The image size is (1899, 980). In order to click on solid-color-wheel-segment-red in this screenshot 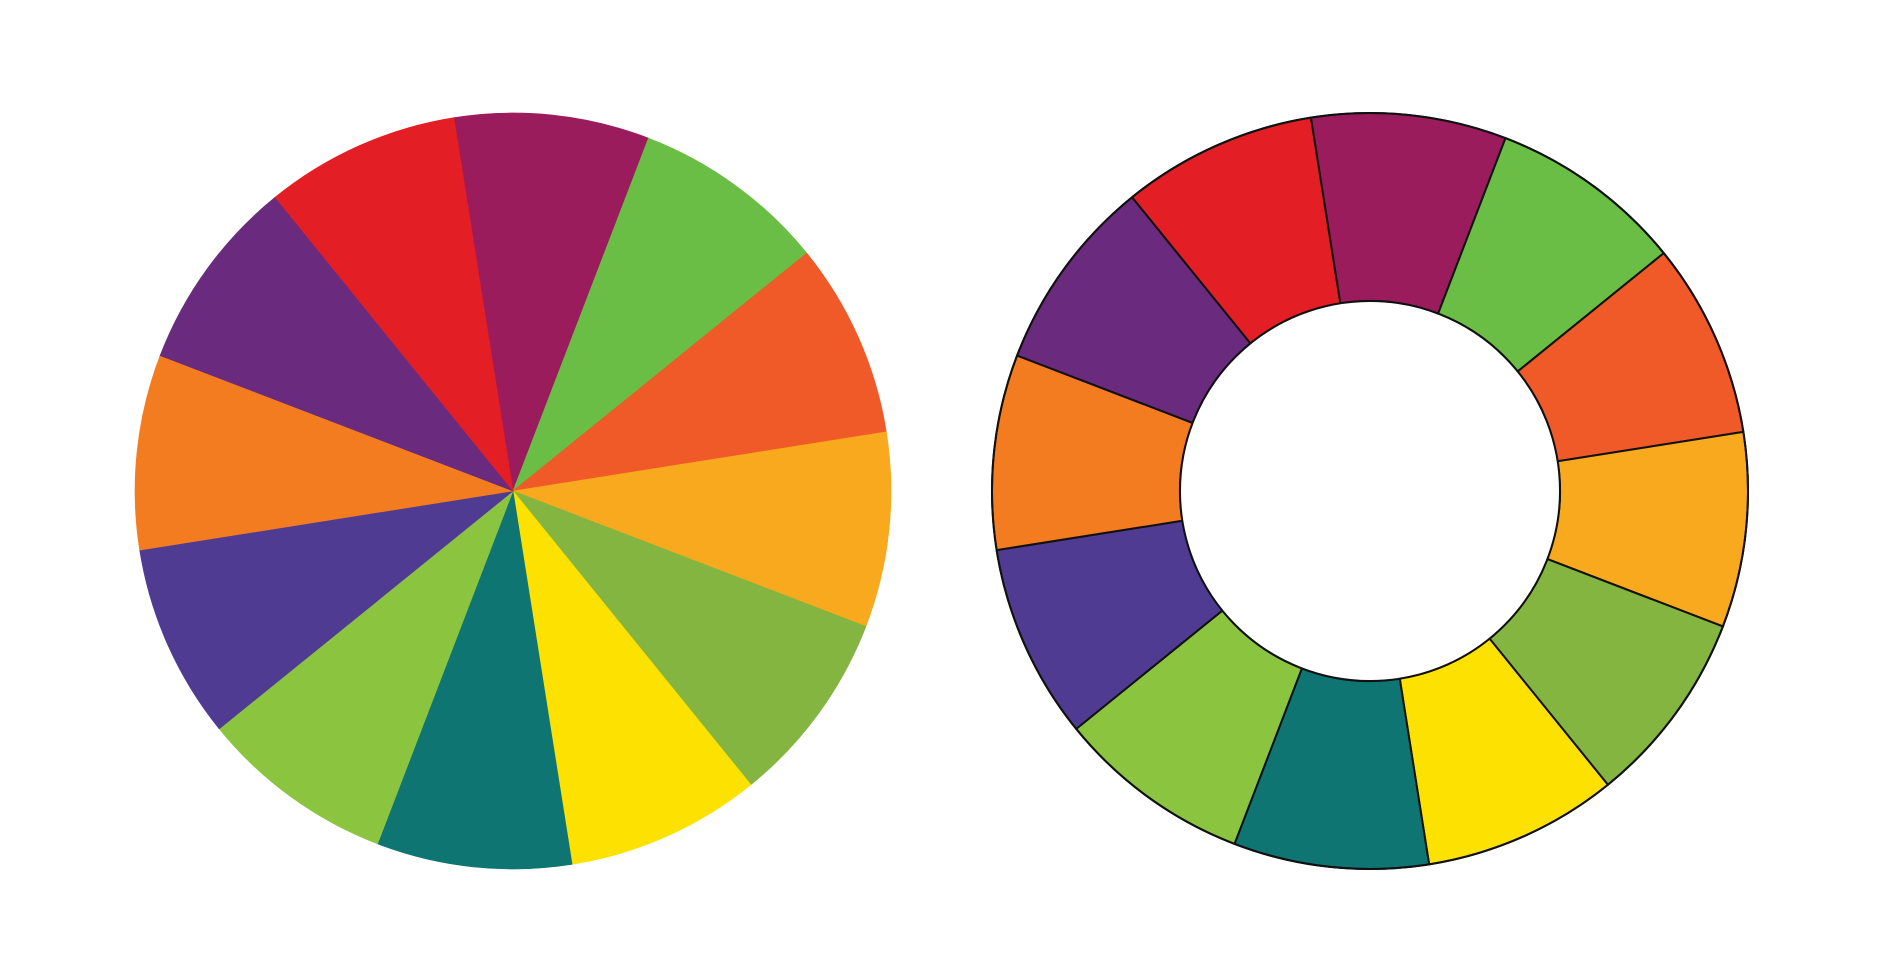, I will do `click(394, 305)`.